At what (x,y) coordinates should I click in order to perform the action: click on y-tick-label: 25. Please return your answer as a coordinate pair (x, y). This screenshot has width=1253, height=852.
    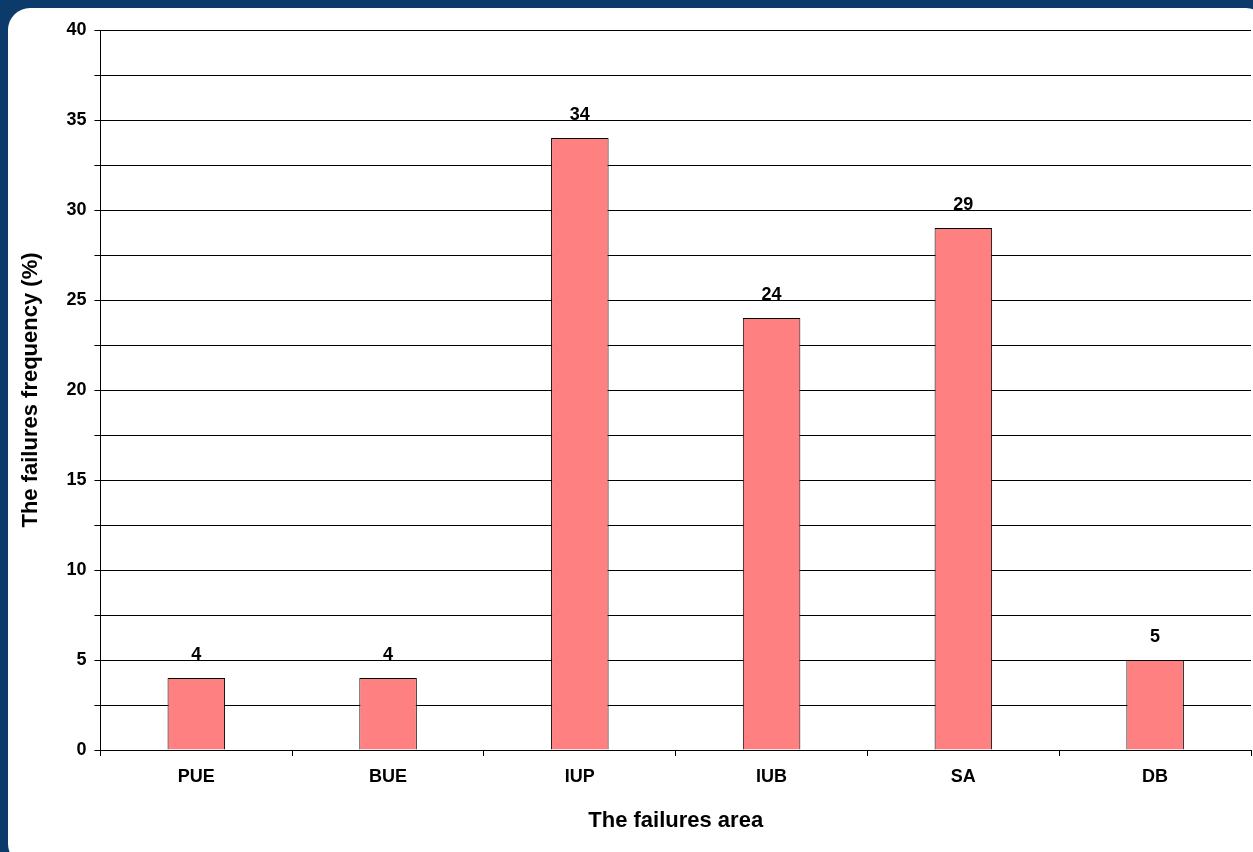
    Looking at the image, I should click on (76, 298).